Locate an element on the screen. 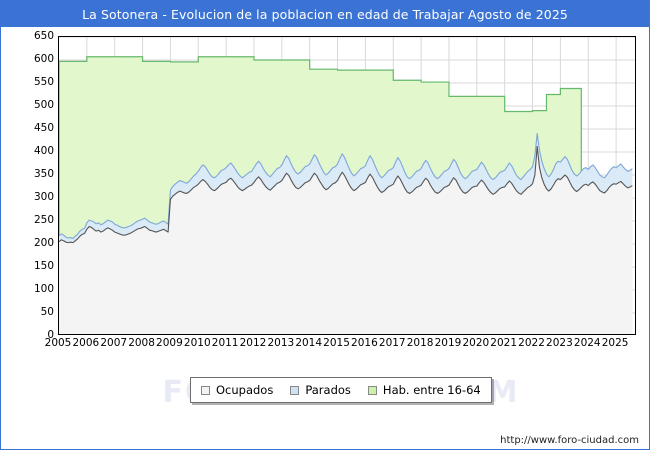 This screenshot has height=450, width=650. x-axis-tick: 2025 is located at coordinates (615, 343).